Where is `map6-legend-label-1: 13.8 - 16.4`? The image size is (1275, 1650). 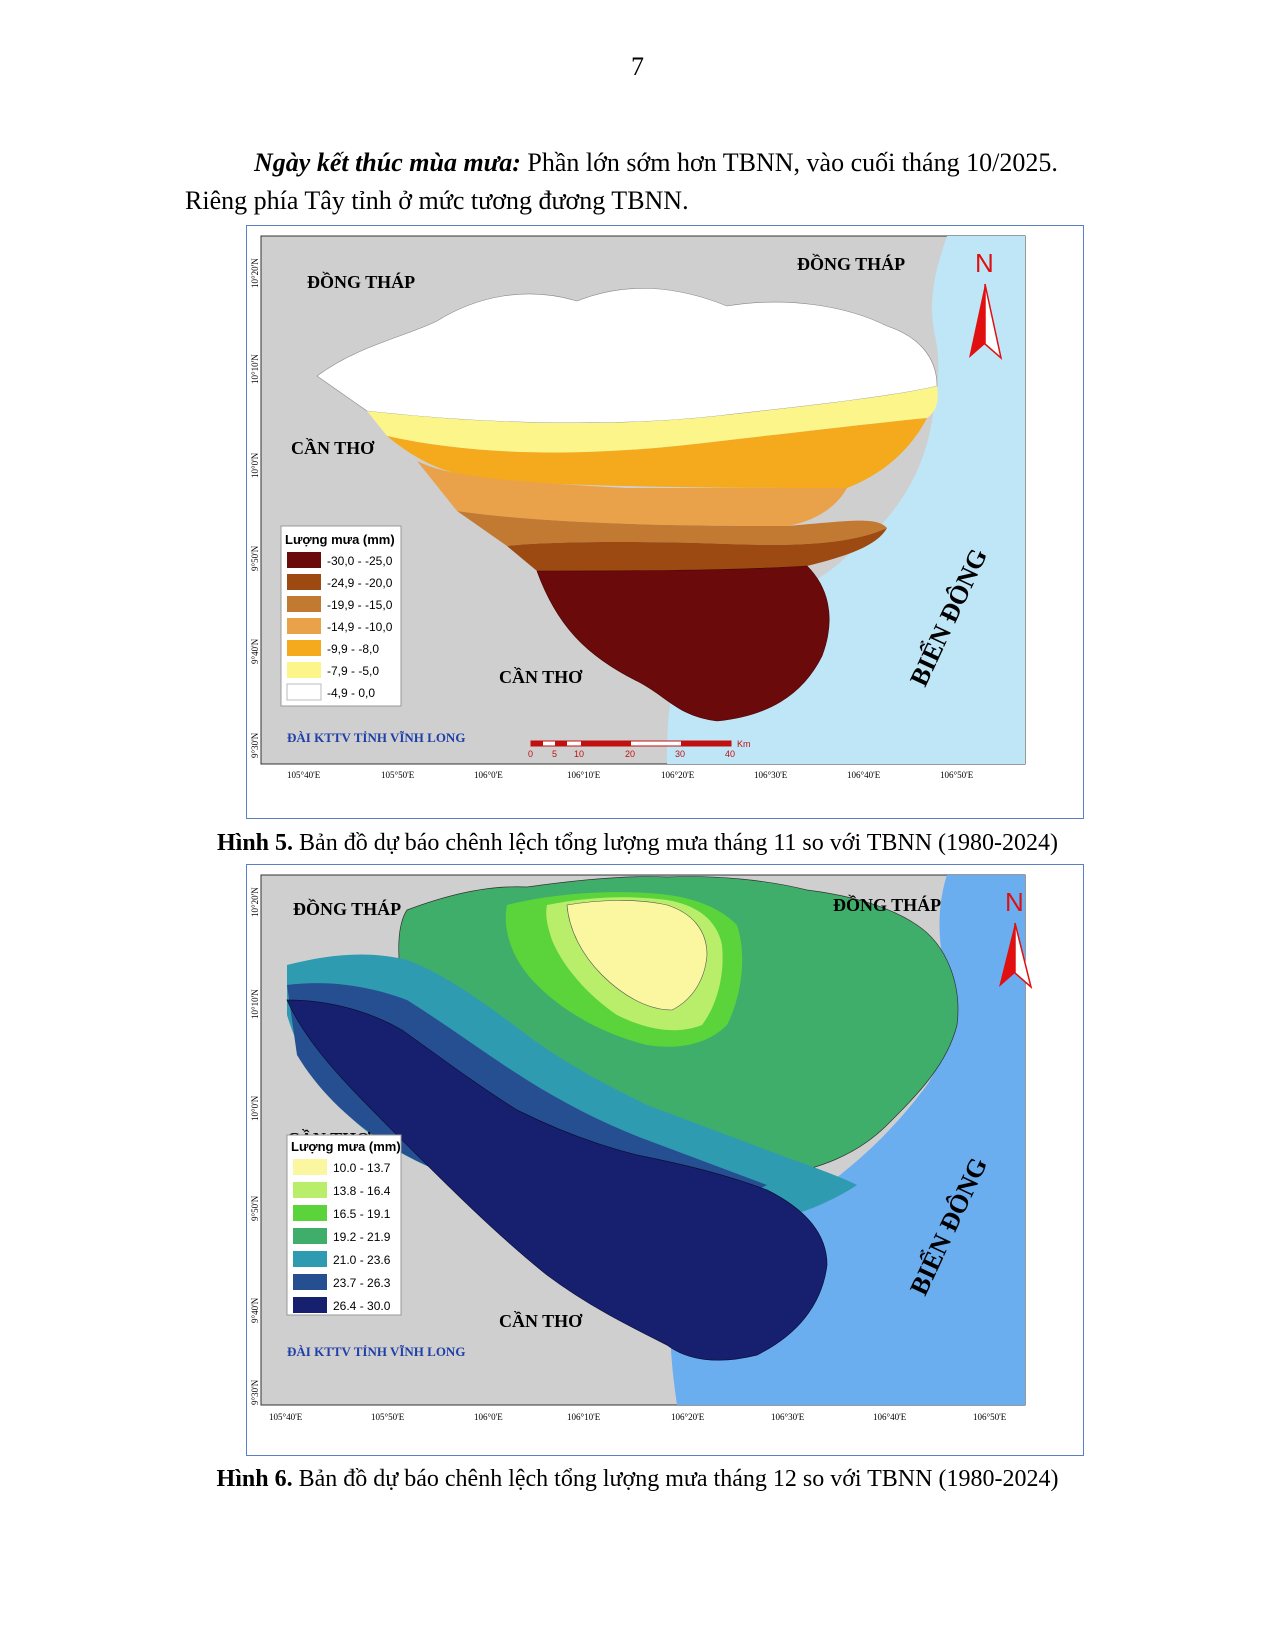
map6-legend-label-1: 13.8 - 16.4 is located at coordinates (362, 1191).